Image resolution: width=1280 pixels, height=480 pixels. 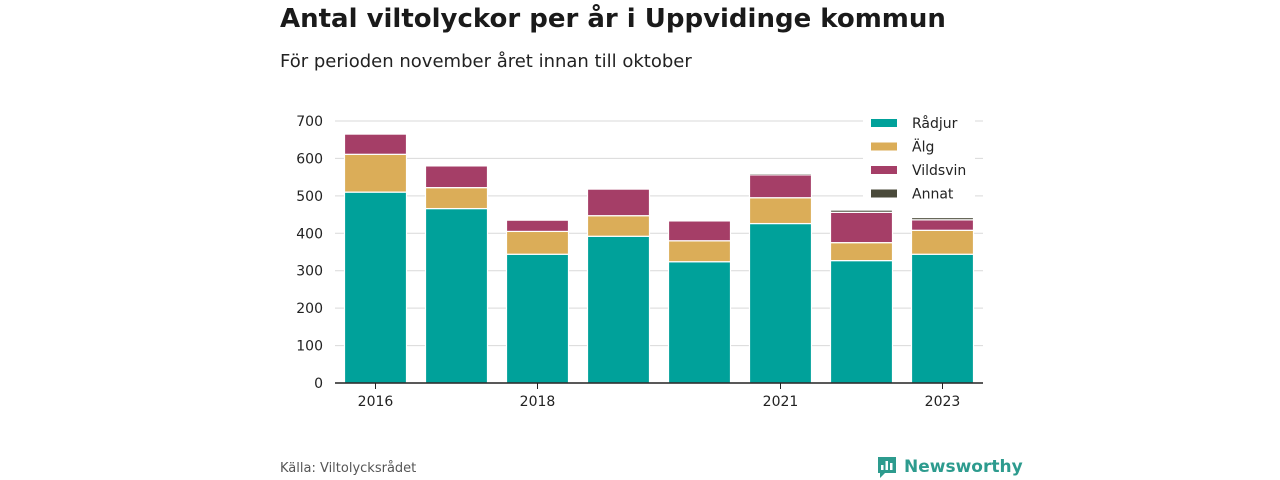 What do you see at coordinates (309, 272) in the screenshot?
I see `y-tick-label: 300` at bounding box center [309, 272].